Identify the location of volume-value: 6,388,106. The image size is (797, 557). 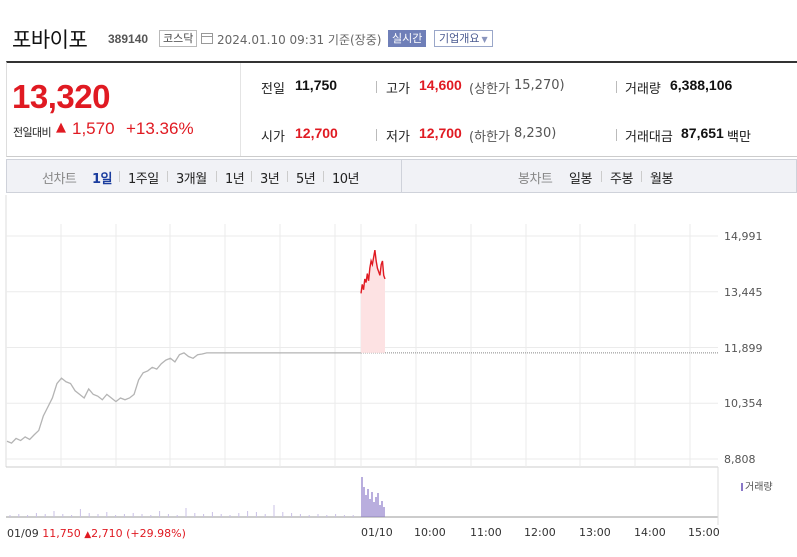
(701, 85).